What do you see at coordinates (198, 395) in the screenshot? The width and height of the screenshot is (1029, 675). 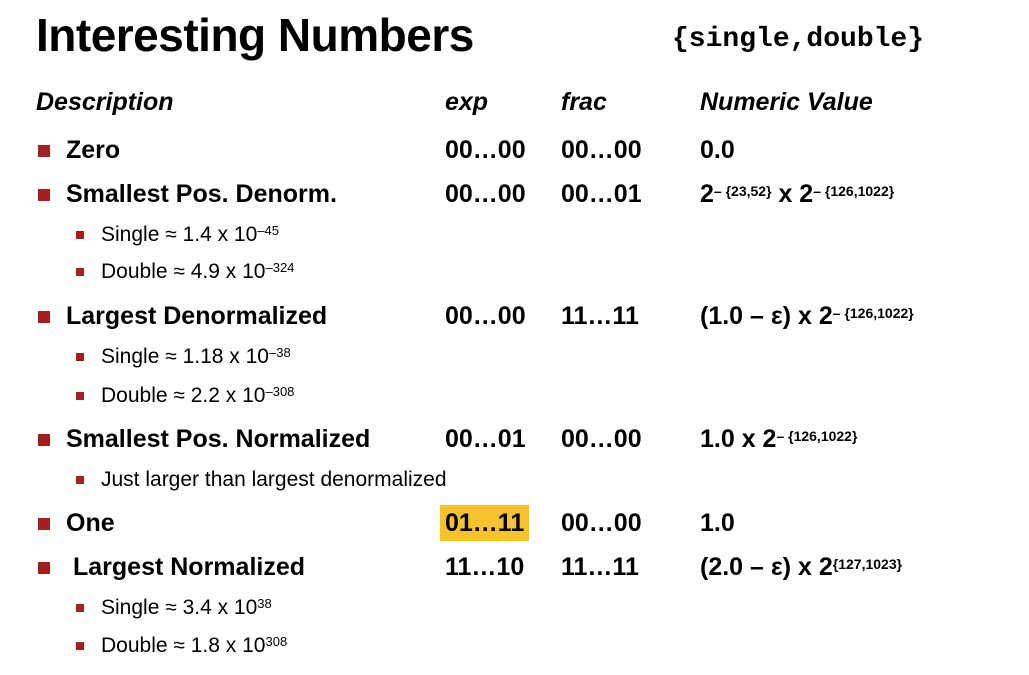 I see `sub-item-text: Double ≈ 2.2 x 10–308` at bounding box center [198, 395].